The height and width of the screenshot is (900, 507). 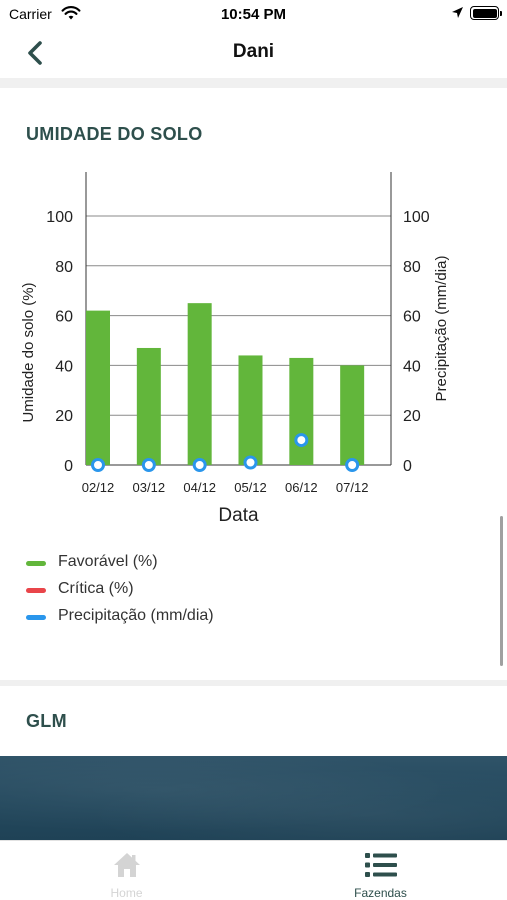 I want to click on tab-home: Home, so click(x=126, y=870).